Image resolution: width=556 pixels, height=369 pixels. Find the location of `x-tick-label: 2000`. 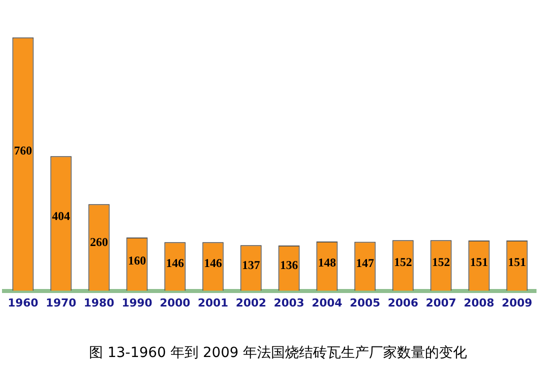

x-tick-label: 2000 is located at coordinates (175, 303).